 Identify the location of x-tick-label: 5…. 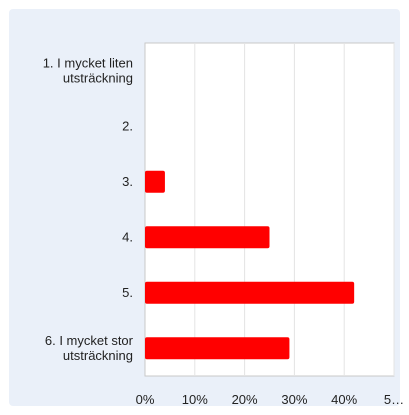
(394, 399).